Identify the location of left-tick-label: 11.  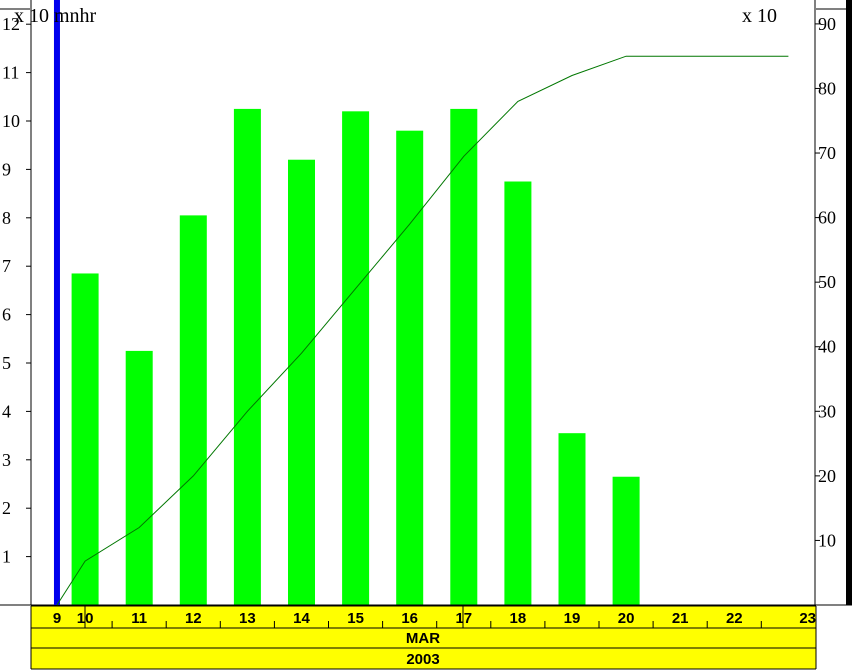
(10, 73).